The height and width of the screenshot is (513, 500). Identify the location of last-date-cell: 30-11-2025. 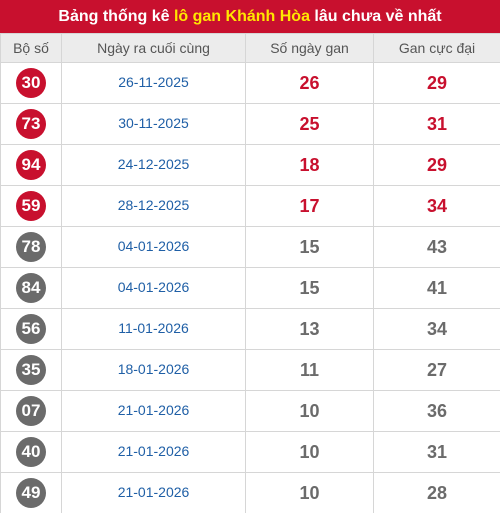
(153, 124).